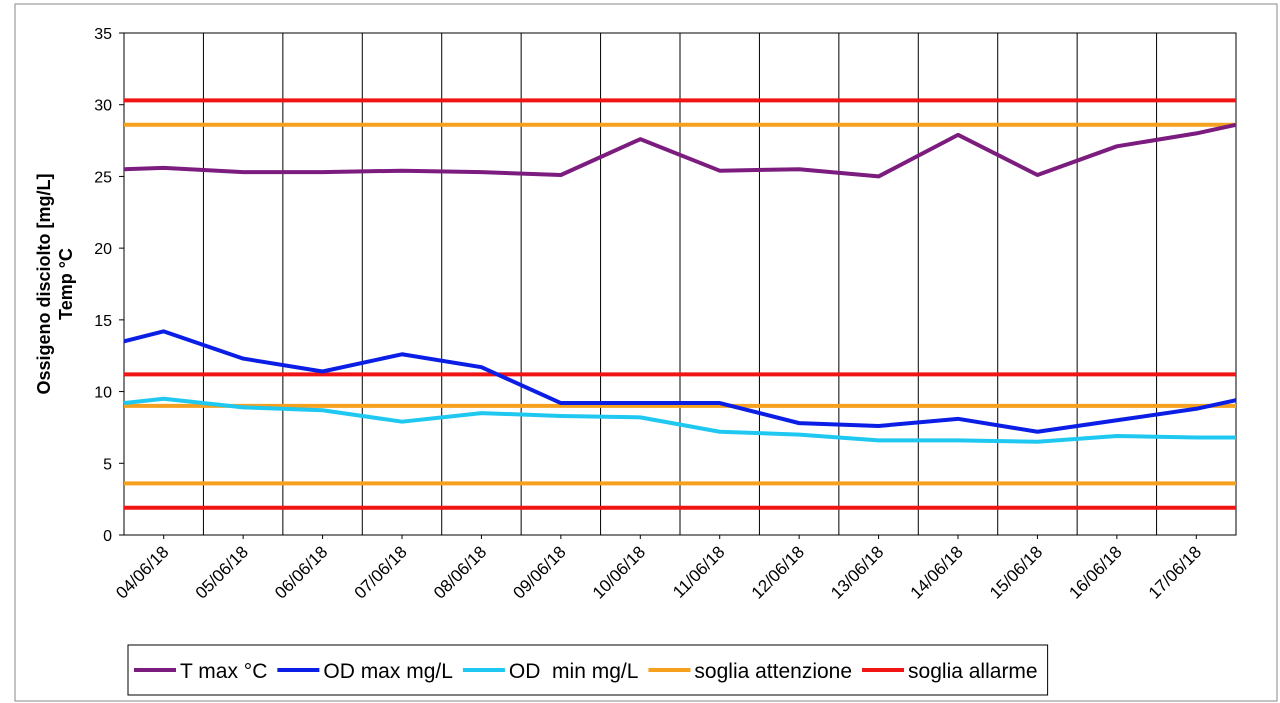 The height and width of the screenshot is (703, 1280). Describe the element at coordinates (381, 572) in the screenshot. I see `x-tick-label: 07/06/18` at that location.